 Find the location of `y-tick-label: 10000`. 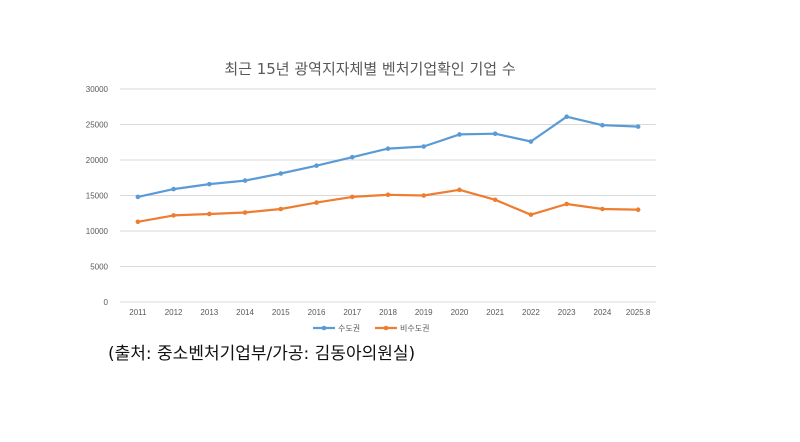

y-tick-label: 10000 is located at coordinates (97, 231).